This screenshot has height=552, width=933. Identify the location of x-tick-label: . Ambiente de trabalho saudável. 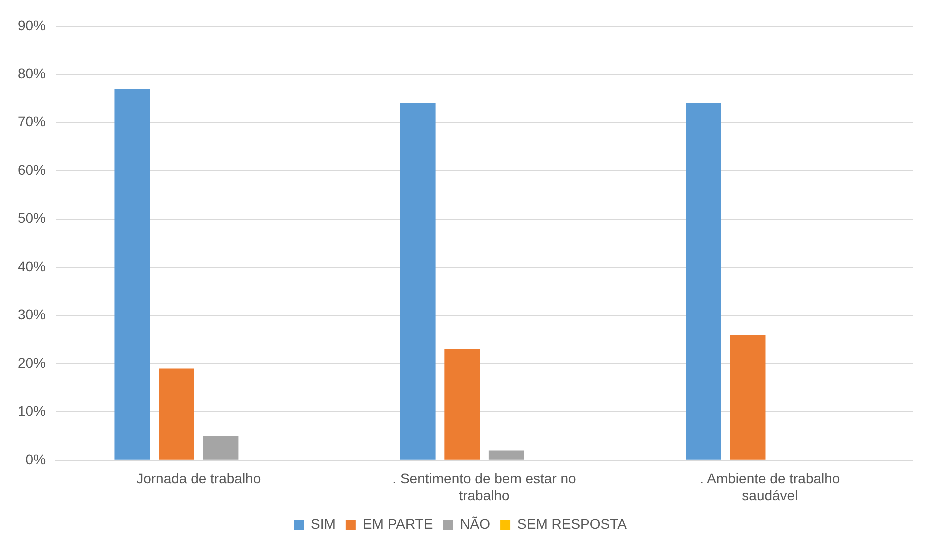
(770, 487).